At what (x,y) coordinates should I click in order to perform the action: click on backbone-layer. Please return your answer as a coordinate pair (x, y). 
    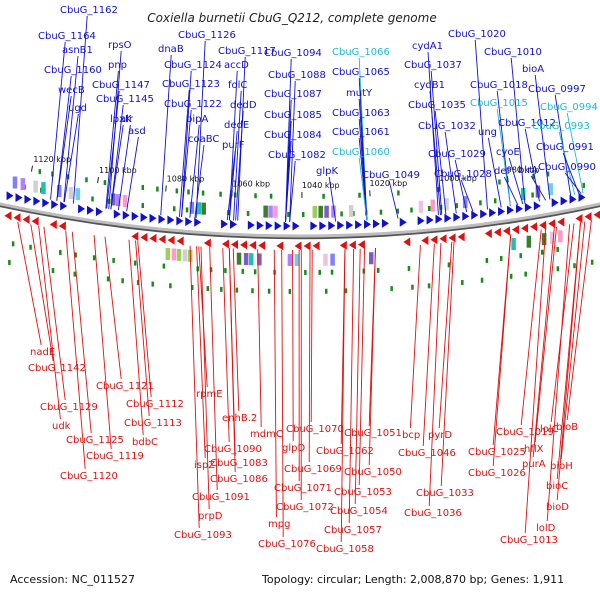
    Looking at the image, I should click on (300, 221).